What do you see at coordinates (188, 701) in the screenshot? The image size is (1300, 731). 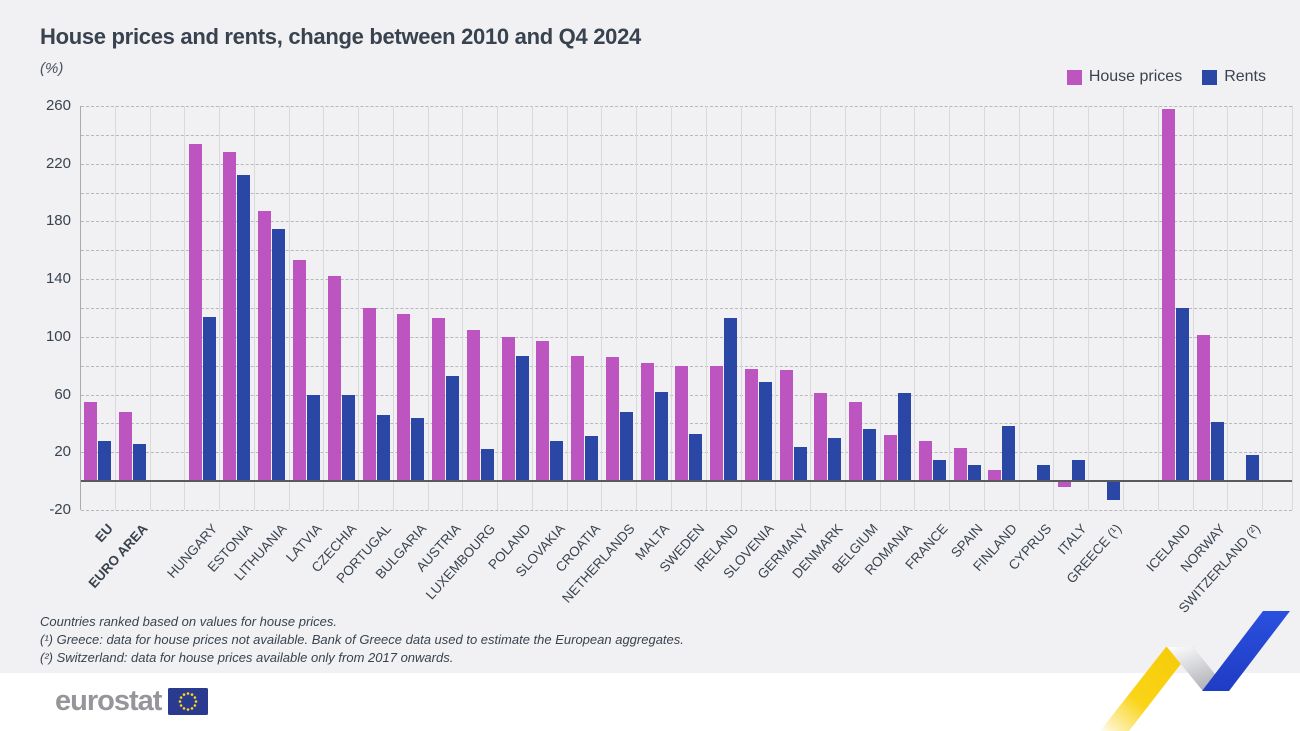 I see `eu-flag-icon` at bounding box center [188, 701].